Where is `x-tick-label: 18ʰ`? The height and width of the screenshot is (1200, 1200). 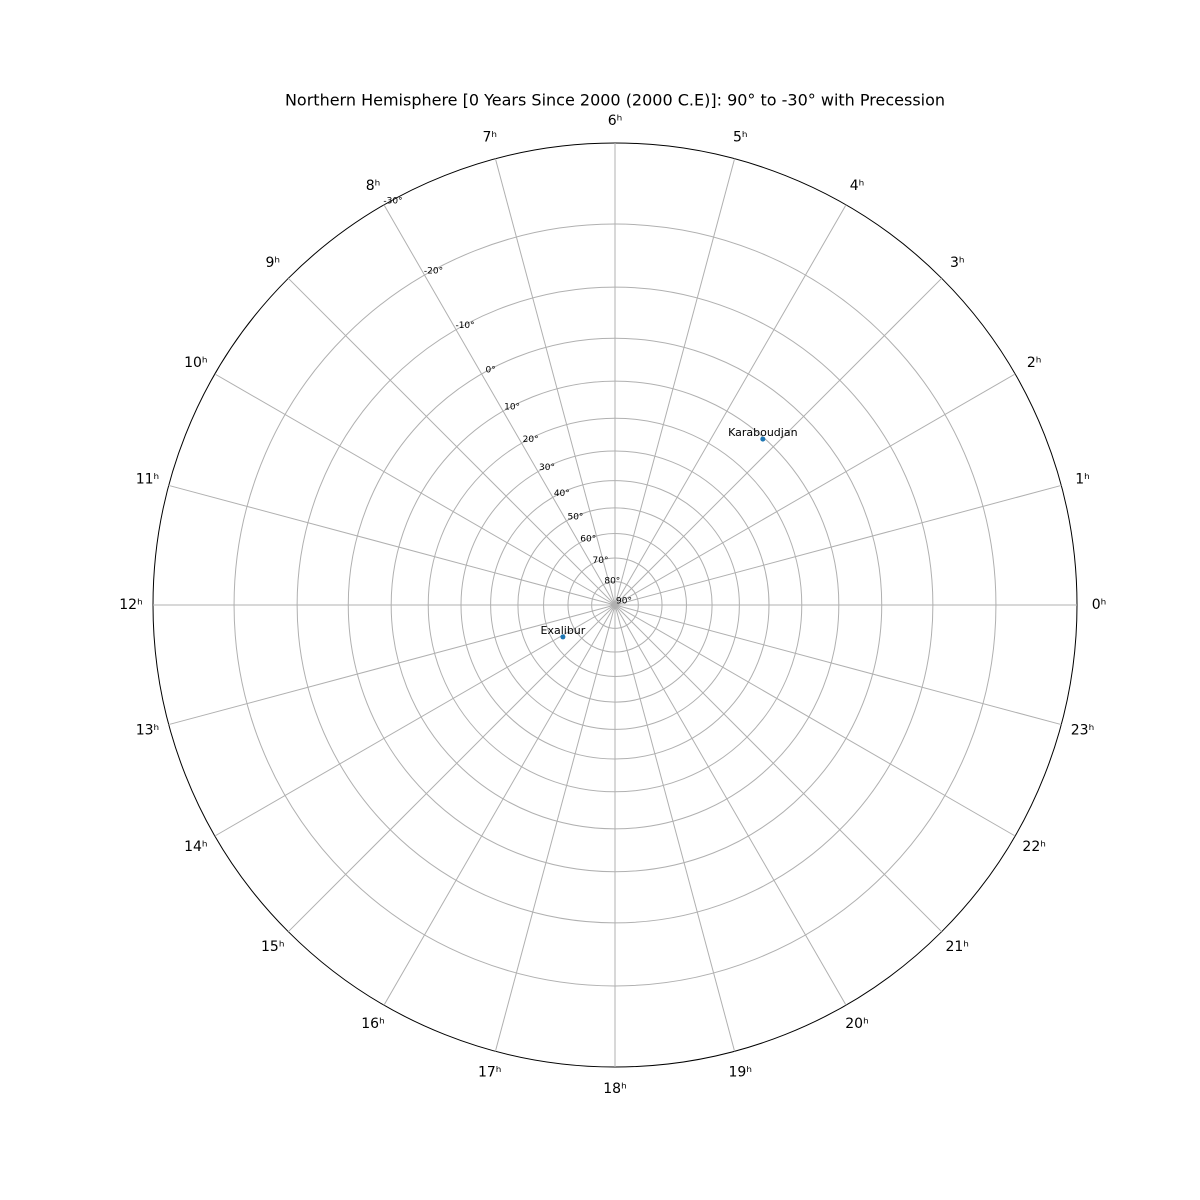 x-tick-label: 18ʰ is located at coordinates (614, 1089).